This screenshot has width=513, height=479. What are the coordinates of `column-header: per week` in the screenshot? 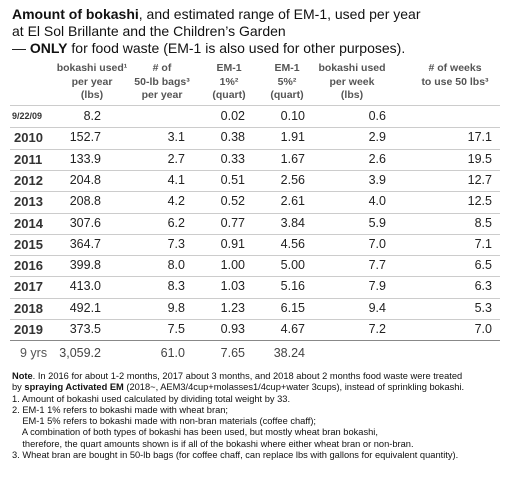 It's located at (352, 81).